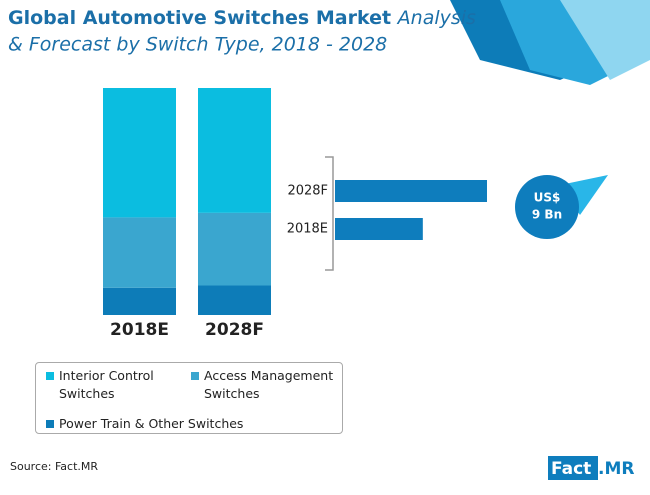 This screenshot has width=650, height=495. I want to click on legend-label: Access Management Switches, so click(269, 384).